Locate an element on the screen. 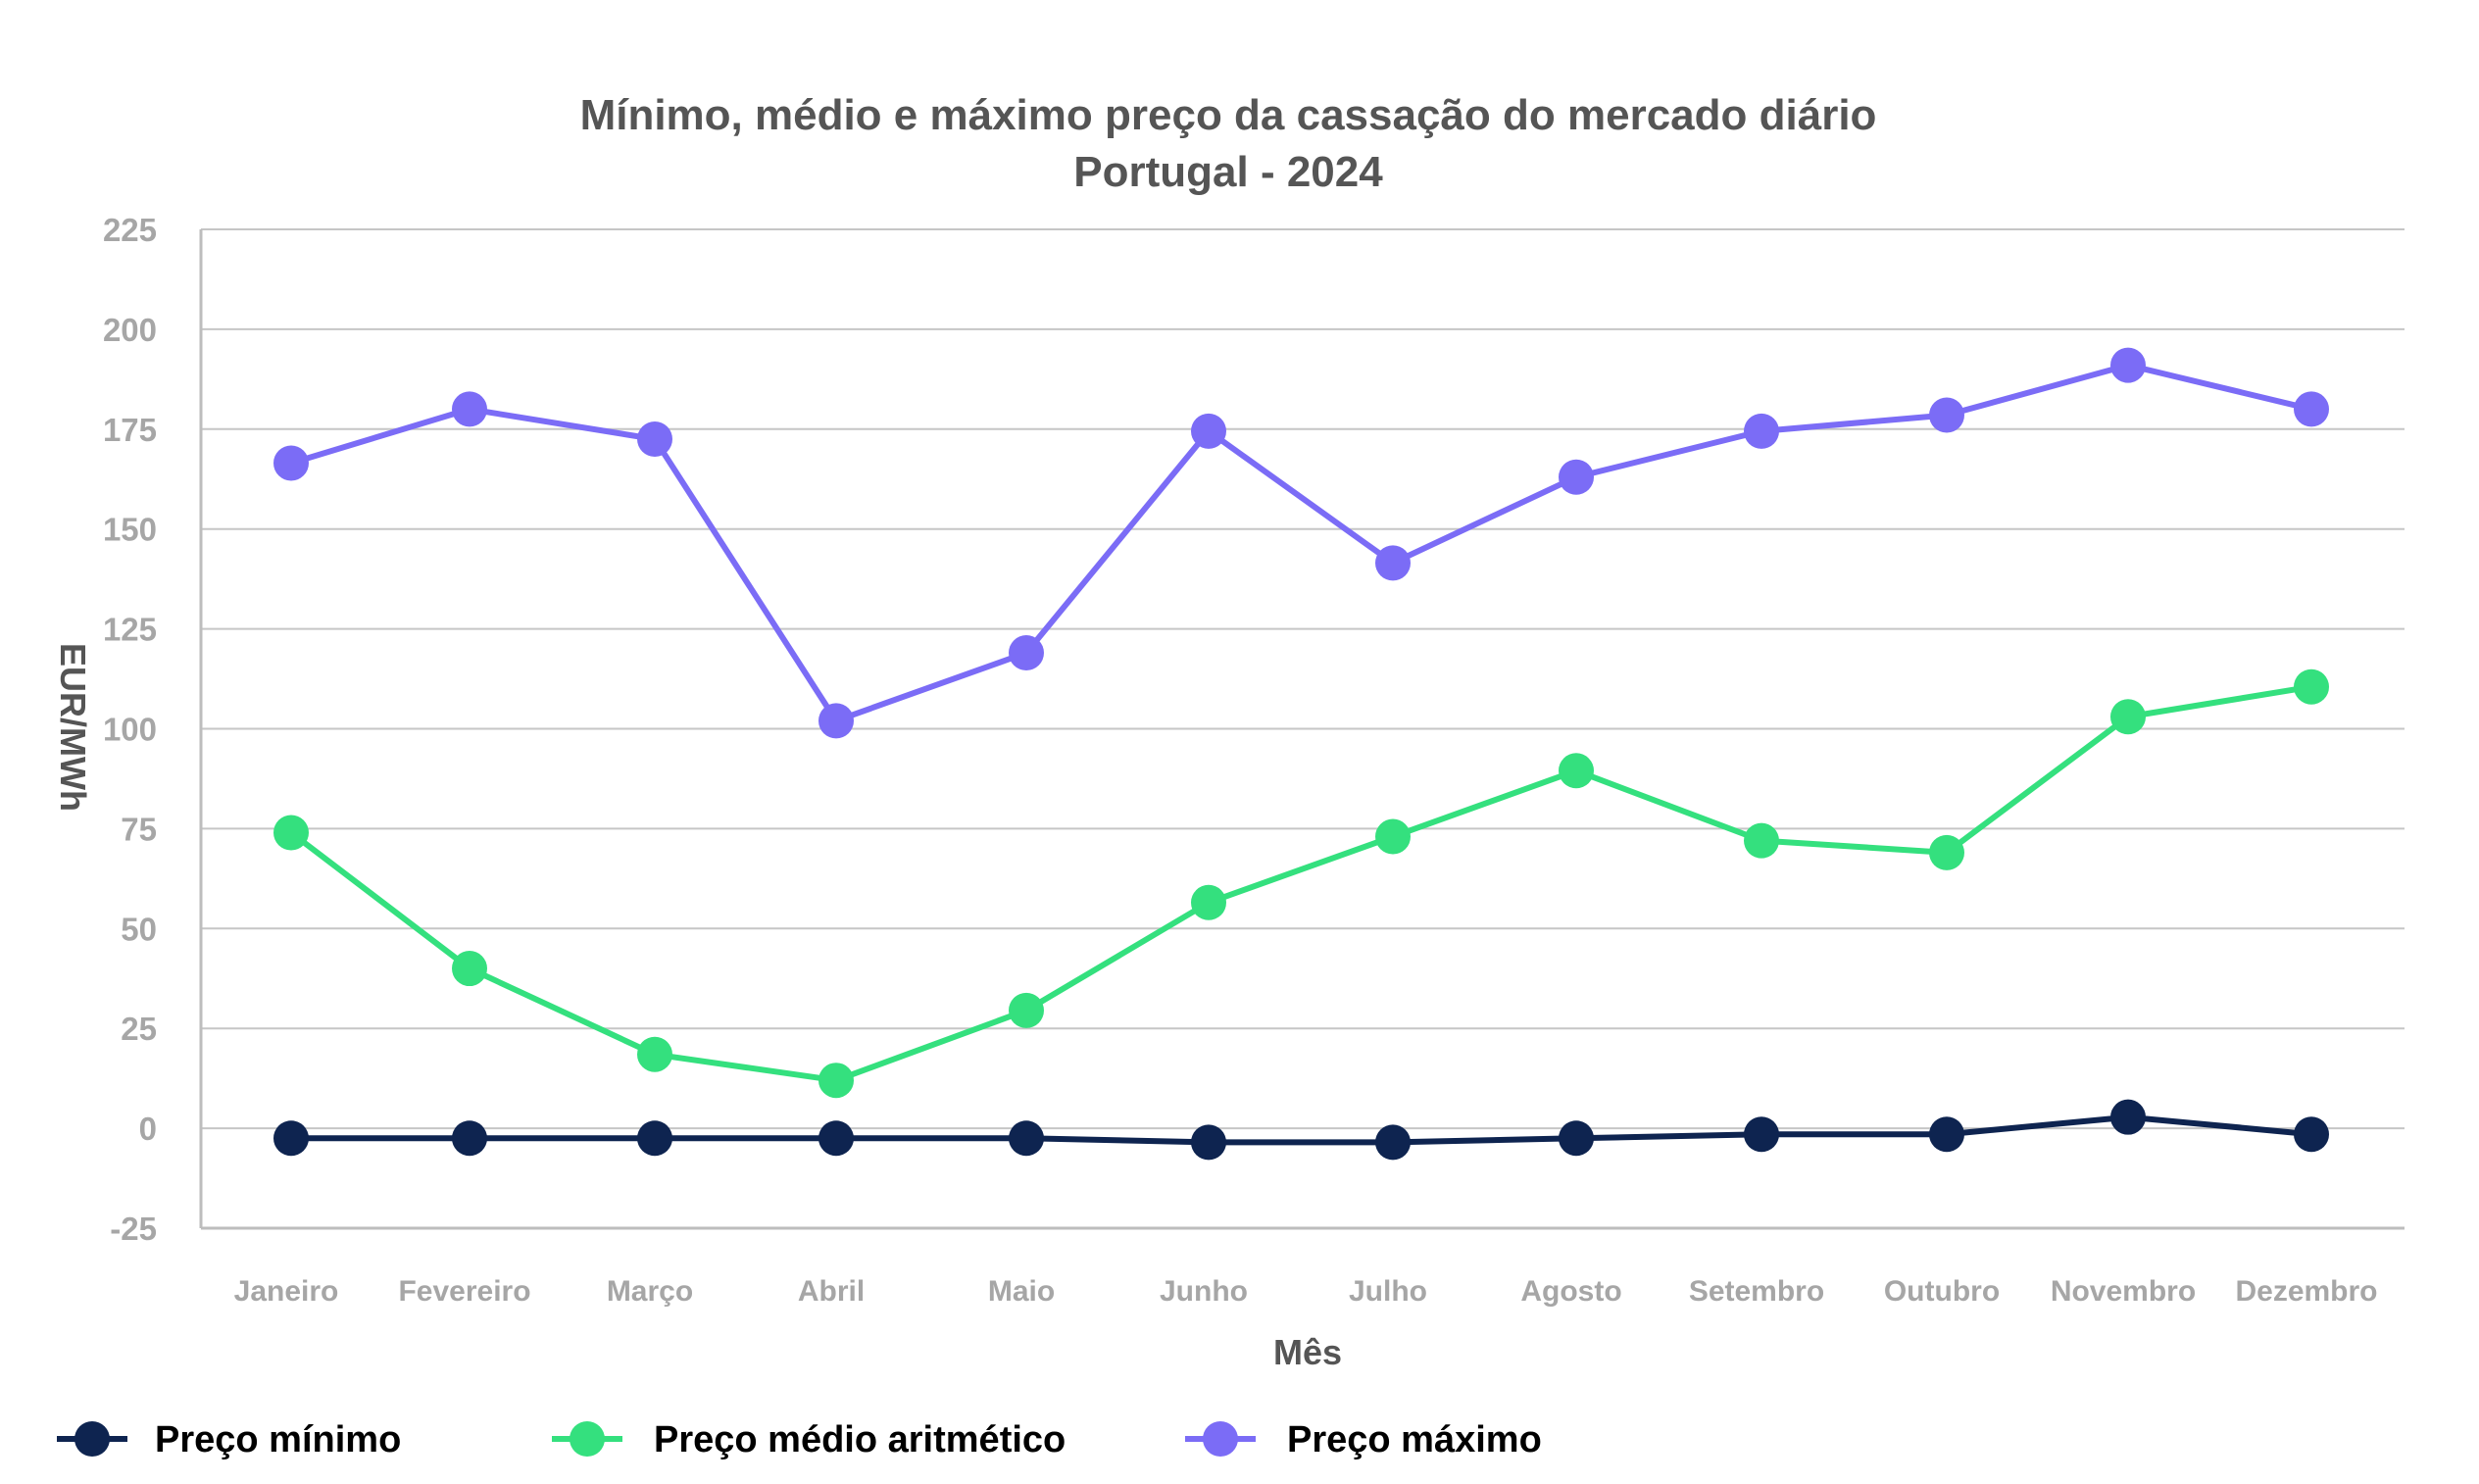 Image resolution: width=2479 pixels, height=1484 pixels. y-tick-label: 200 is located at coordinates (130, 330).